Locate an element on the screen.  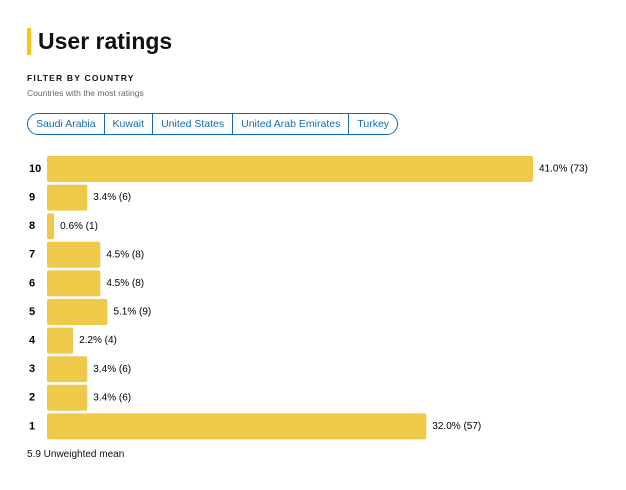
value-label: 0.6% (1) is located at coordinates (79, 226).